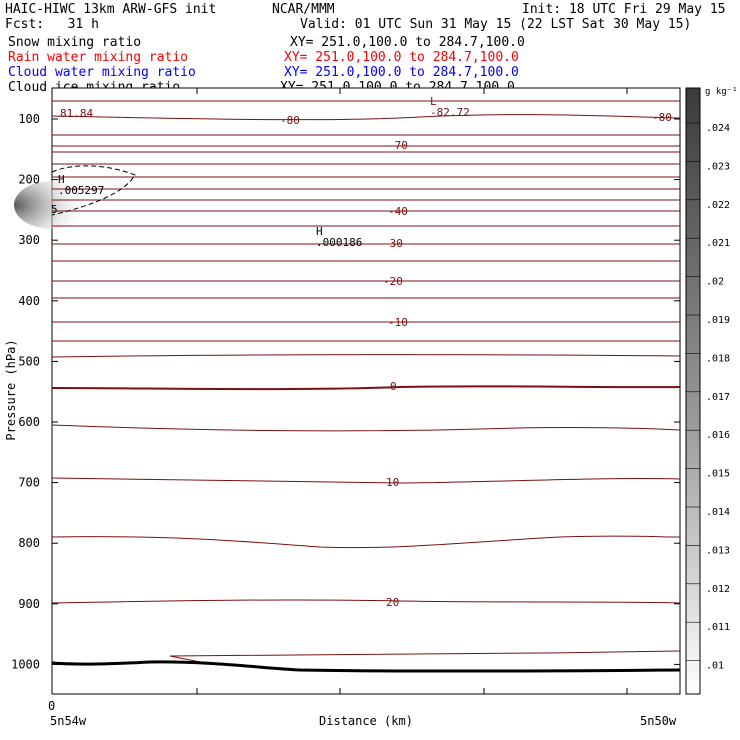 The width and height of the screenshot is (740, 740). What do you see at coordinates (658, 721) in the screenshot?
I see `x-right-label: 5n50w` at bounding box center [658, 721].